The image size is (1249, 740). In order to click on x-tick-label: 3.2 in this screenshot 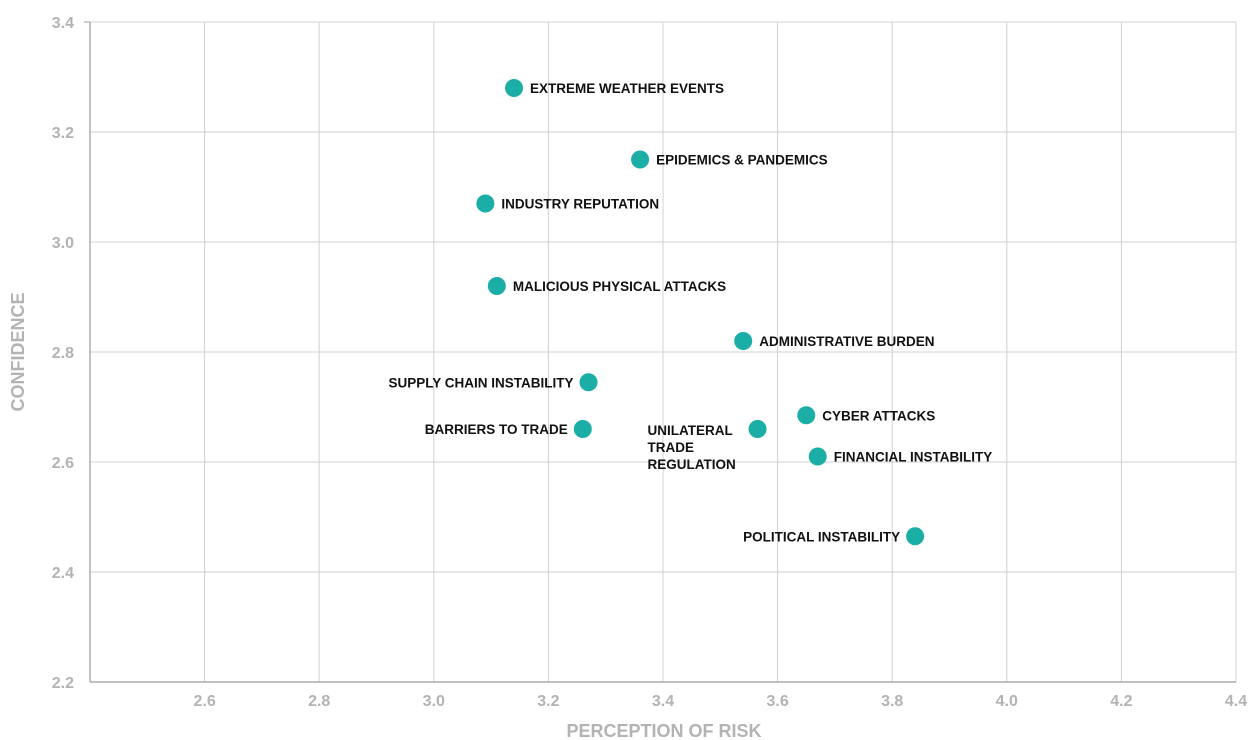, I will do `click(548, 701)`.